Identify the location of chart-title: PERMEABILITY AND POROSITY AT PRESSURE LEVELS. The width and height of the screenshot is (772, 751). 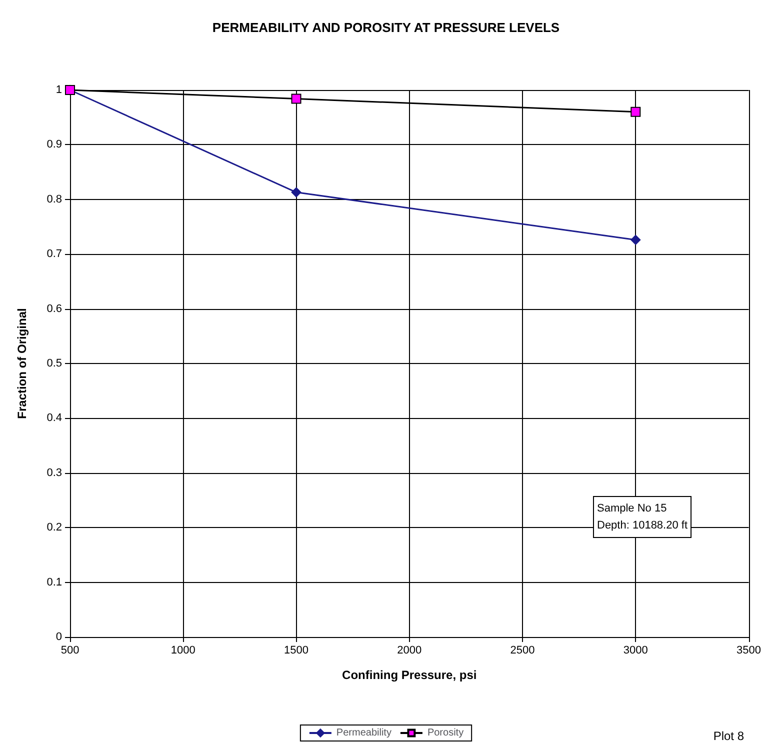
(386, 27).